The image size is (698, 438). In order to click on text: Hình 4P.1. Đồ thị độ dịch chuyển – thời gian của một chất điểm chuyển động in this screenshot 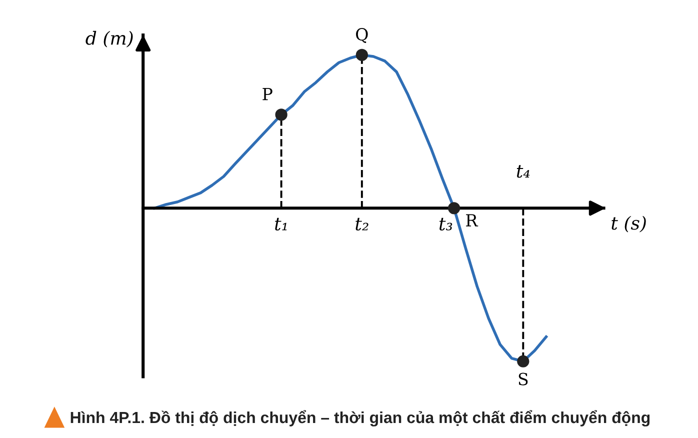, I will do `click(360, 418)`.